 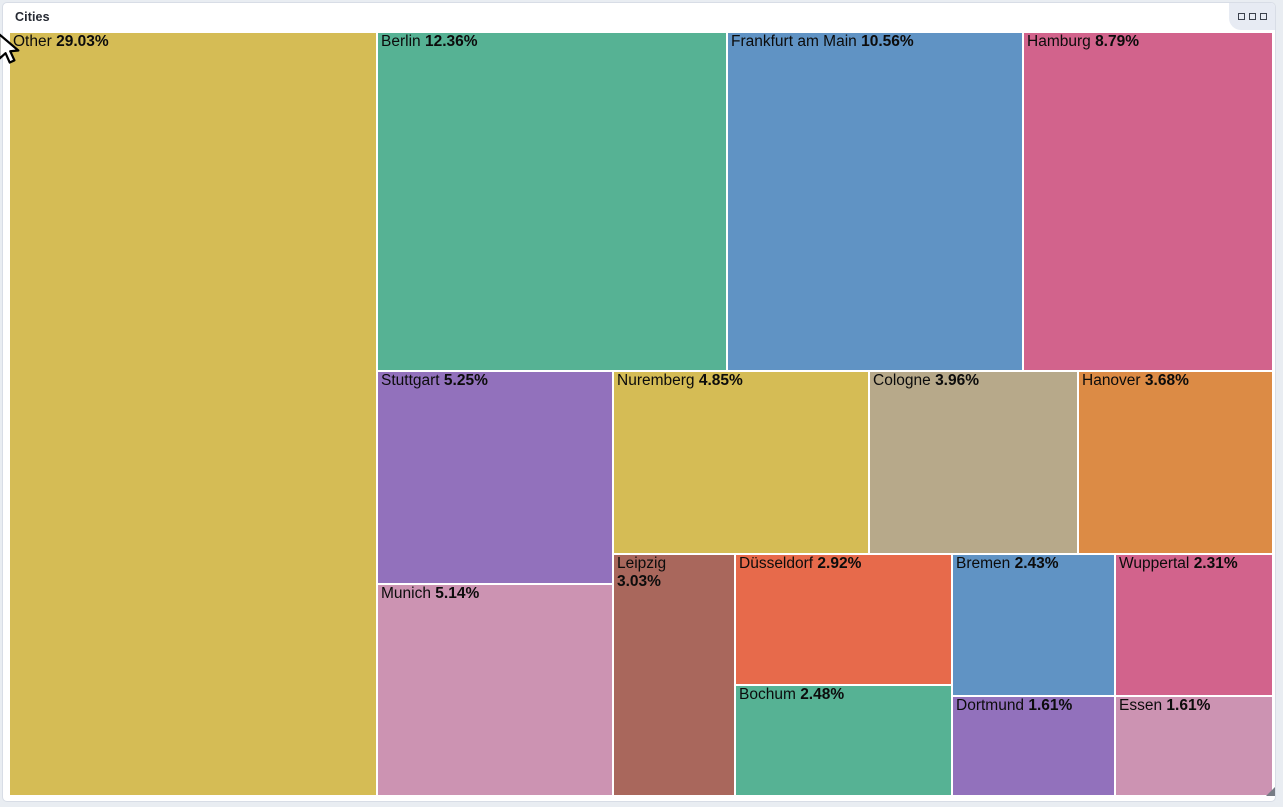 What do you see at coordinates (457, 593) in the screenshot?
I see `tile-percentage: 5.14%` at bounding box center [457, 593].